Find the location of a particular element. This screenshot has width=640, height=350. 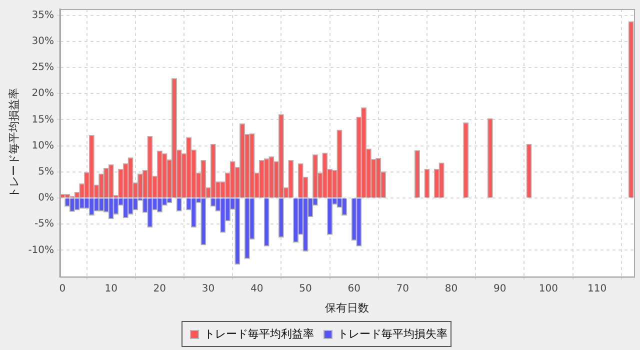

x-tick-label: 10 is located at coordinates (111, 288).